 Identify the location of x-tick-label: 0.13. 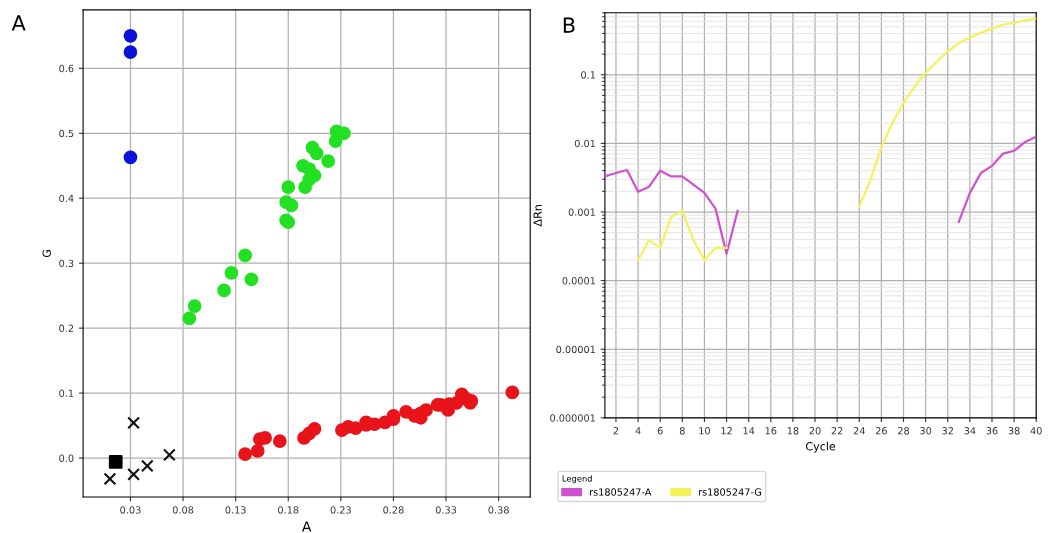
(235, 510).